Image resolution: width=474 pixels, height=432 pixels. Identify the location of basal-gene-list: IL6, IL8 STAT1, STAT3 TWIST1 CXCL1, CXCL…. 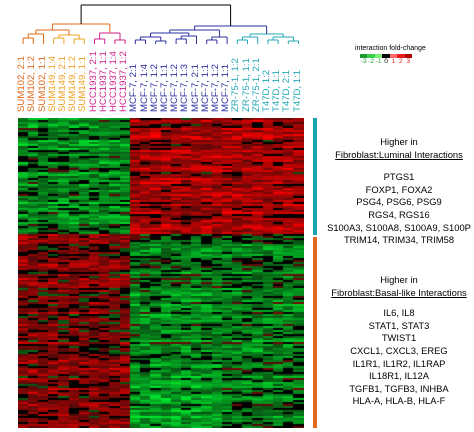
(399, 357).